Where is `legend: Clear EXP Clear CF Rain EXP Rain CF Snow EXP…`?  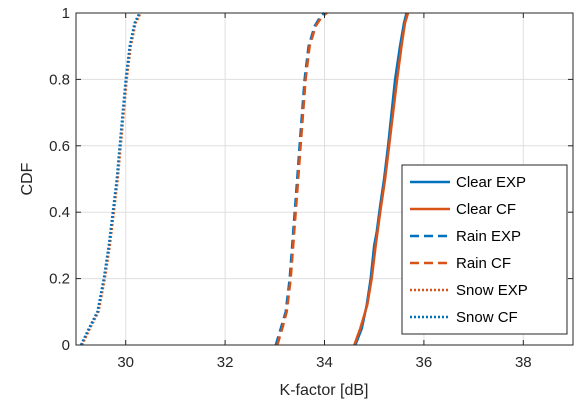 legend: Clear EXP Clear CF Rain EXP Rain CF Snow EXP… is located at coordinates (484, 249).